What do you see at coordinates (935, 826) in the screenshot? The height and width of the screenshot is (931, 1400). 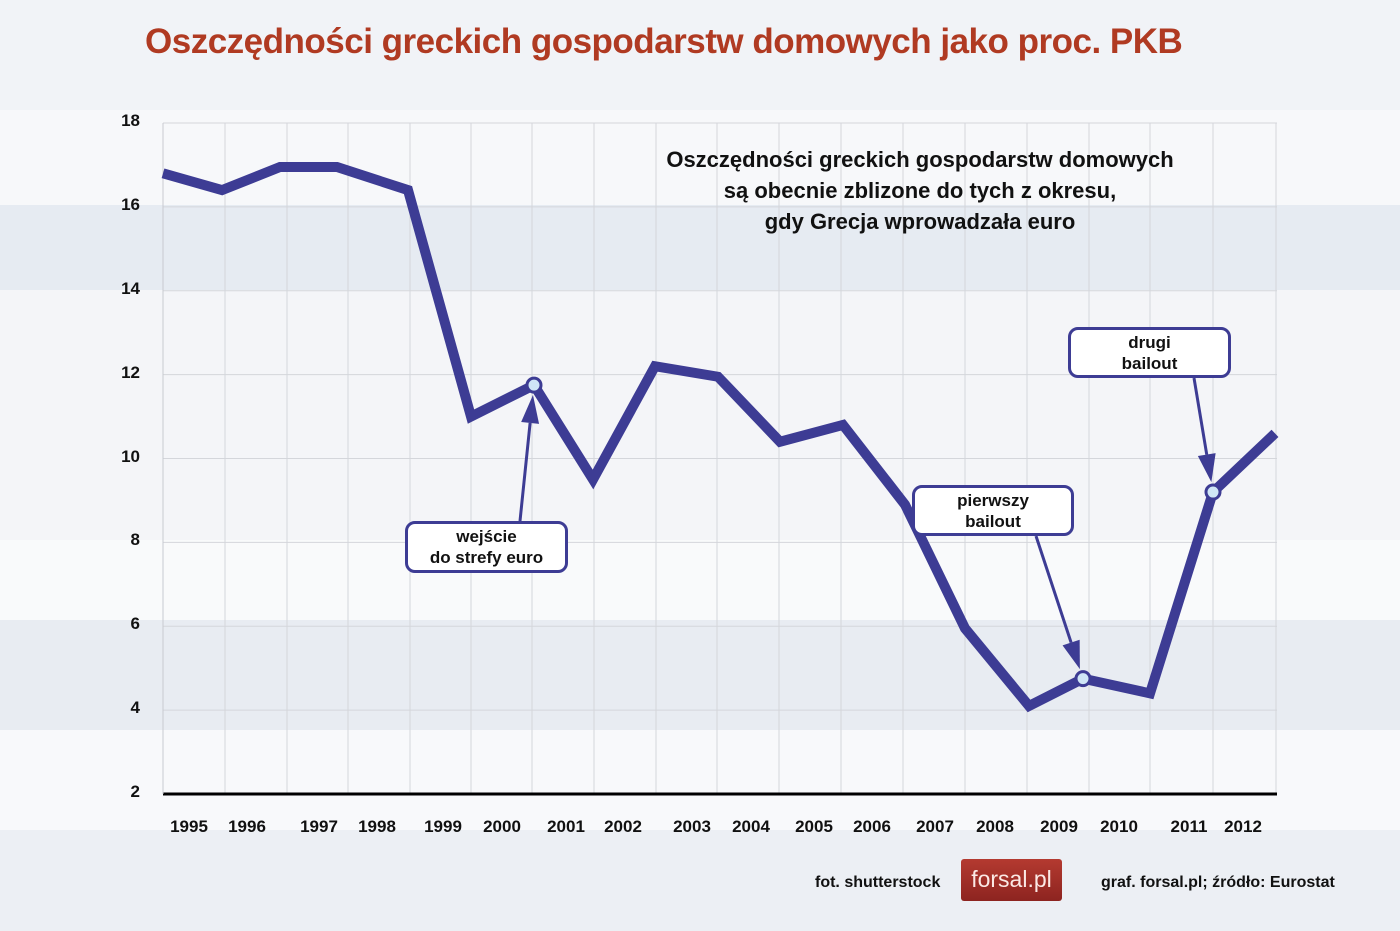 I see `x-tick-label: 2007` at bounding box center [935, 826].